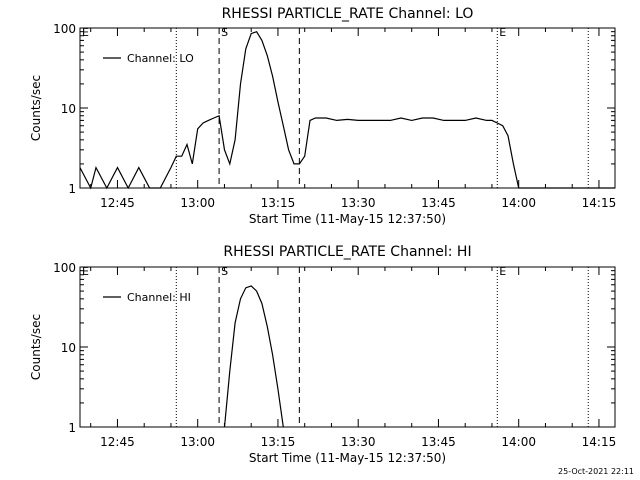  I want to click on panel2-y-tick-label: 1, so click(72, 428).